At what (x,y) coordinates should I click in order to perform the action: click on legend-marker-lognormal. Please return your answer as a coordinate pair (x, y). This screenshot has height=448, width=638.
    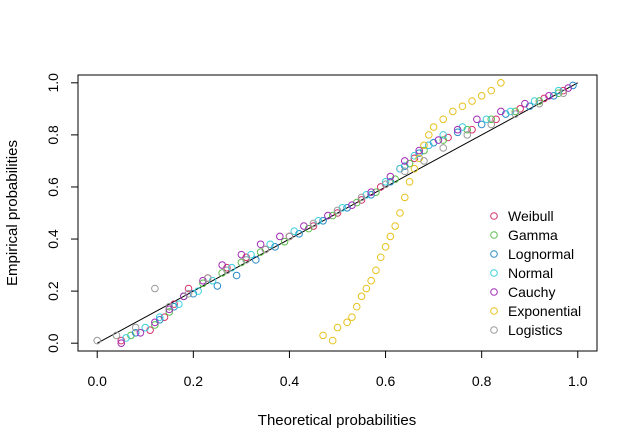
    Looking at the image, I should click on (494, 254).